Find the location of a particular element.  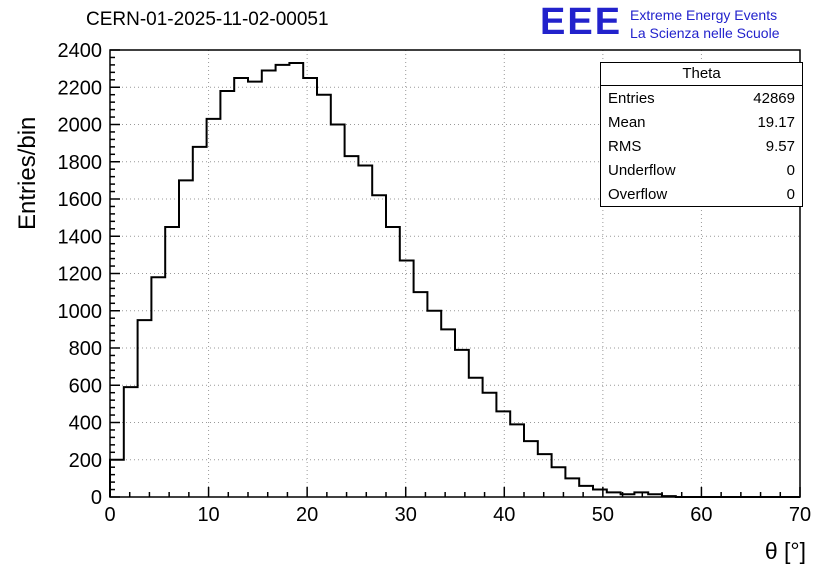

y-axis-label: Entries/bin is located at coordinates (27, 173).